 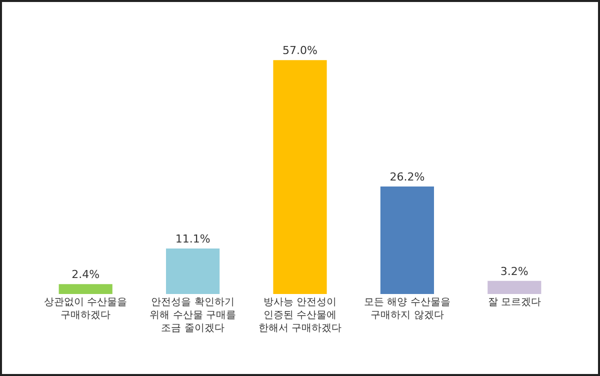 What do you see at coordinates (514, 302) in the screenshot?
I see `x-tick-label: 잘 모르겠다` at bounding box center [514, 302].